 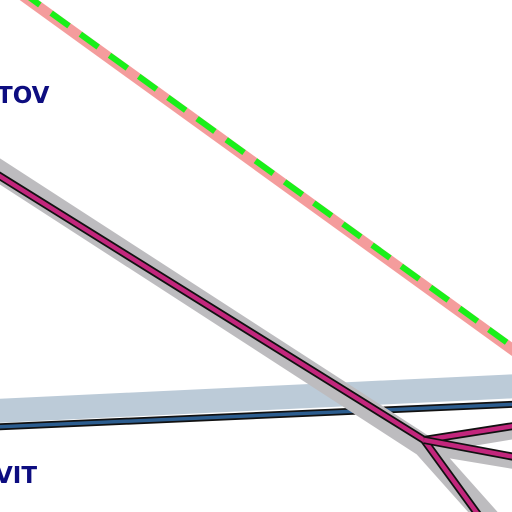 I want to click on blue-road, so click(x=256, y=402).